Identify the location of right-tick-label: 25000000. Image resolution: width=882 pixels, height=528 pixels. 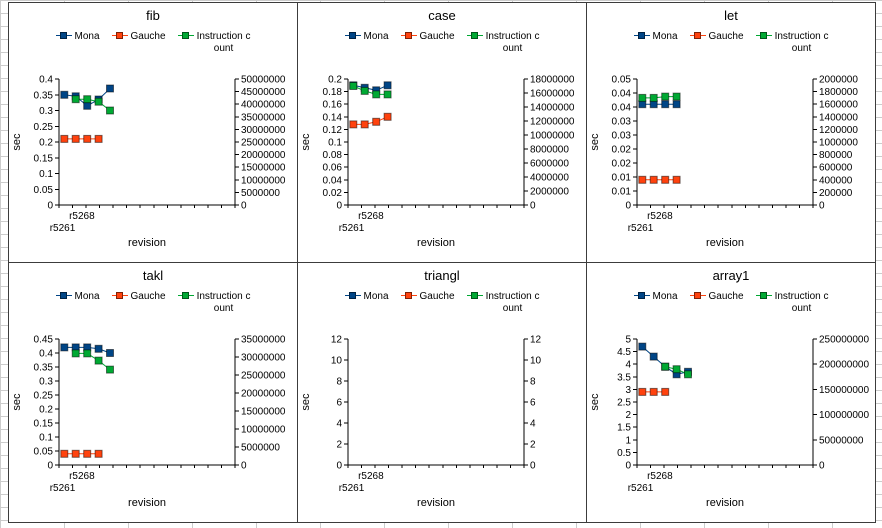
(263, 376).